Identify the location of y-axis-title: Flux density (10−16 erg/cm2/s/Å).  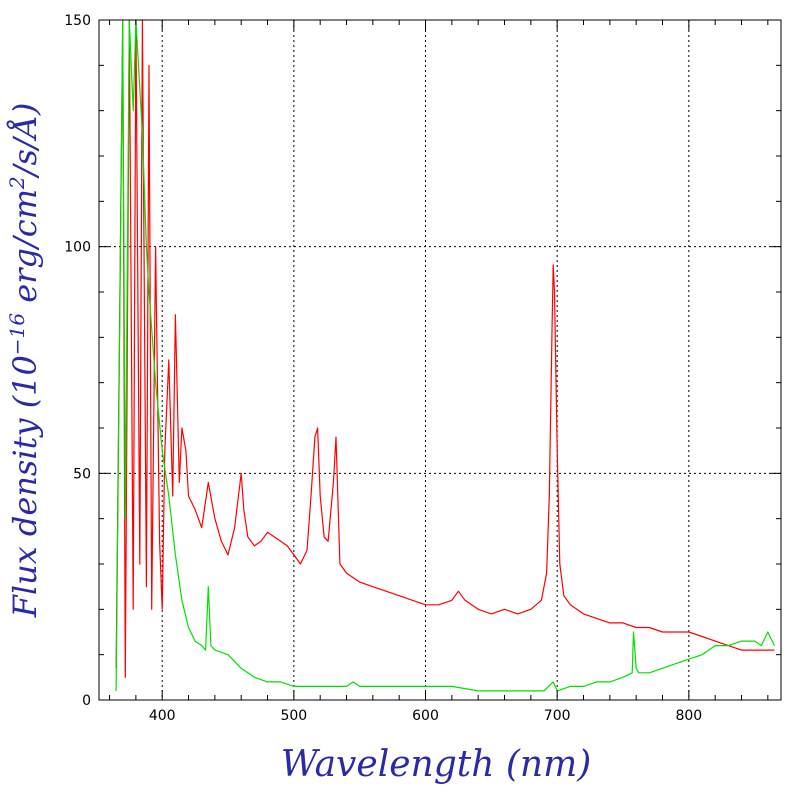
(24, 361).